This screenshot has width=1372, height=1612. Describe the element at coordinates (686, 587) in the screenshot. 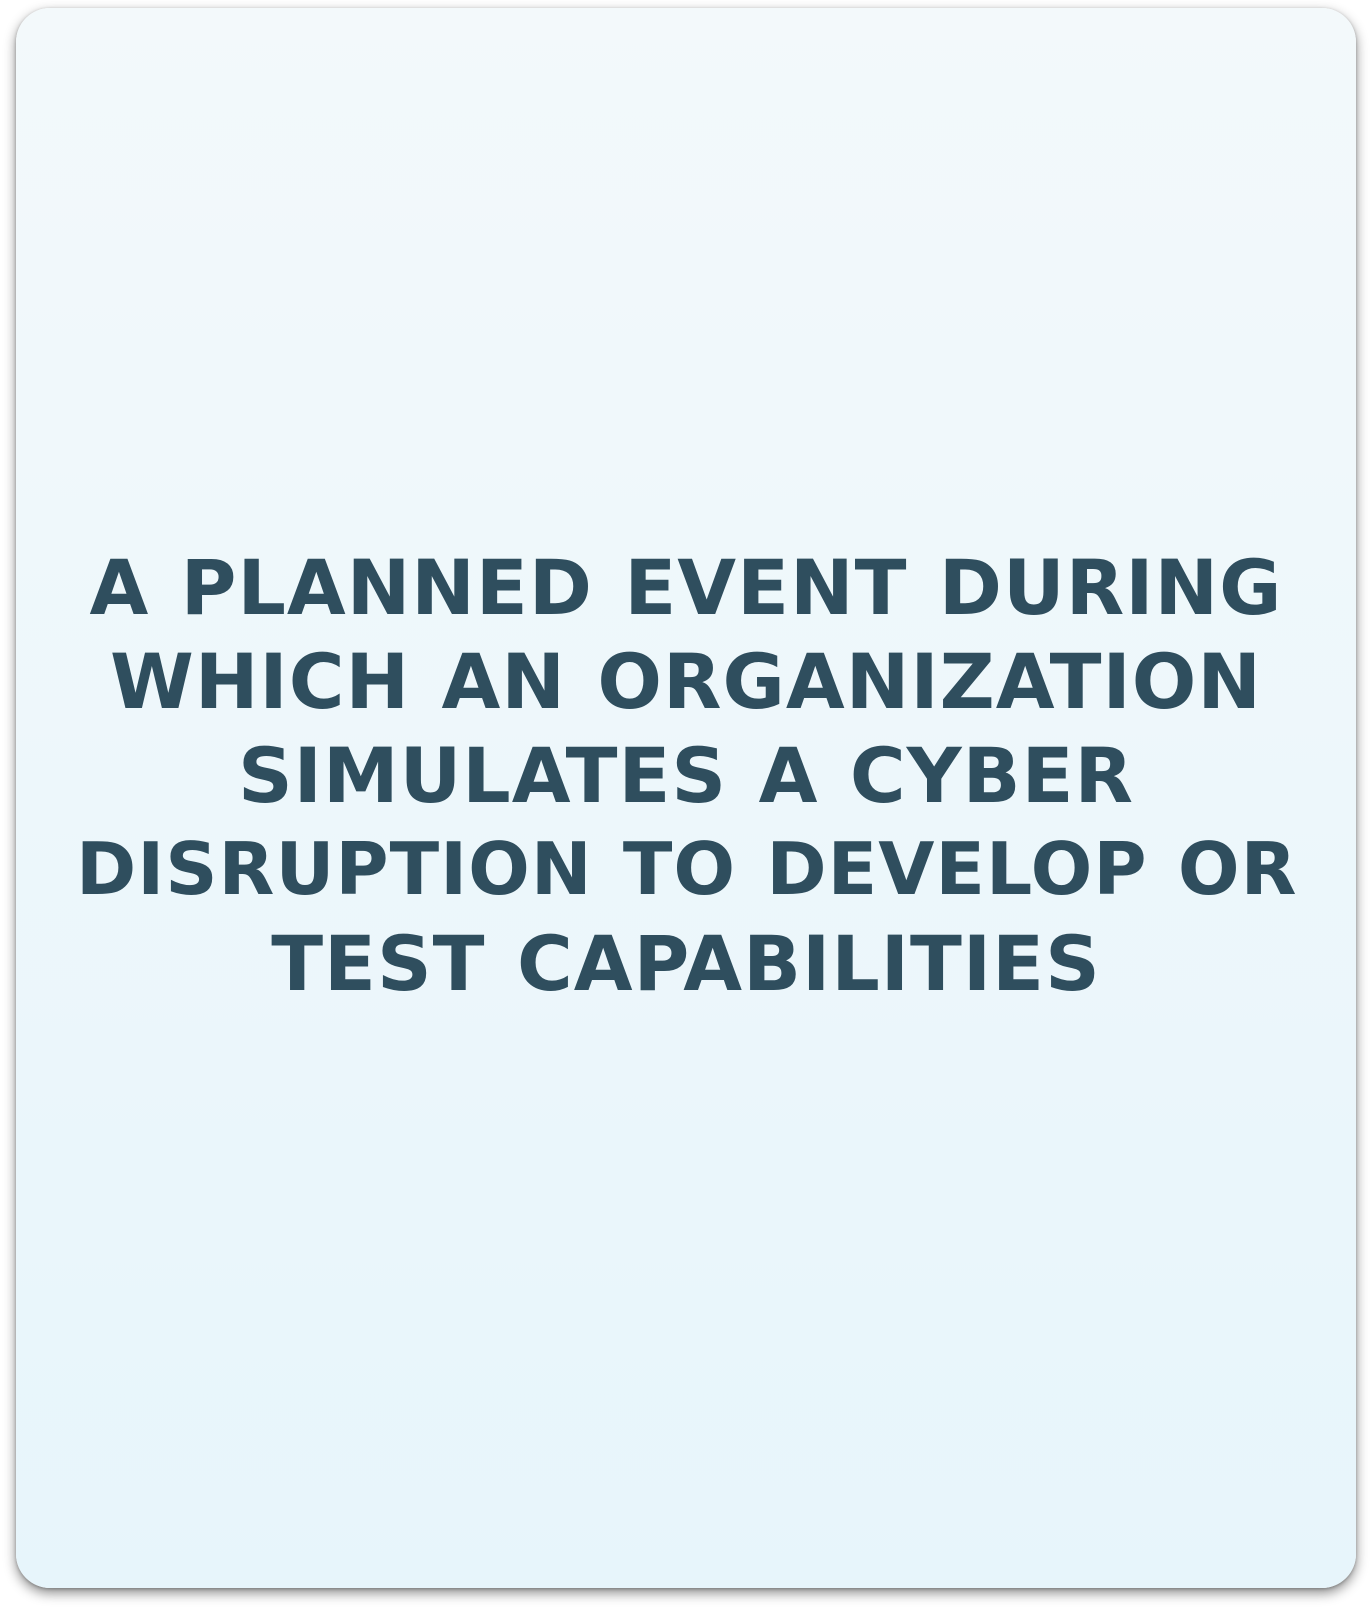

I see `definition-line: A PLANNED EVENT DURING` at that location.